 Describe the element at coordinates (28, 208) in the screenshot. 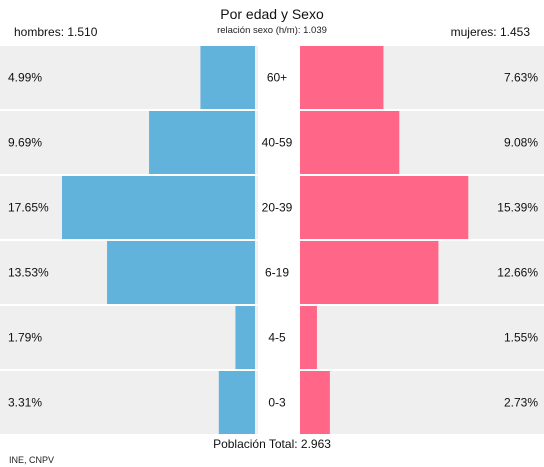

I see `men-percent-label: 17.65%` at that location.